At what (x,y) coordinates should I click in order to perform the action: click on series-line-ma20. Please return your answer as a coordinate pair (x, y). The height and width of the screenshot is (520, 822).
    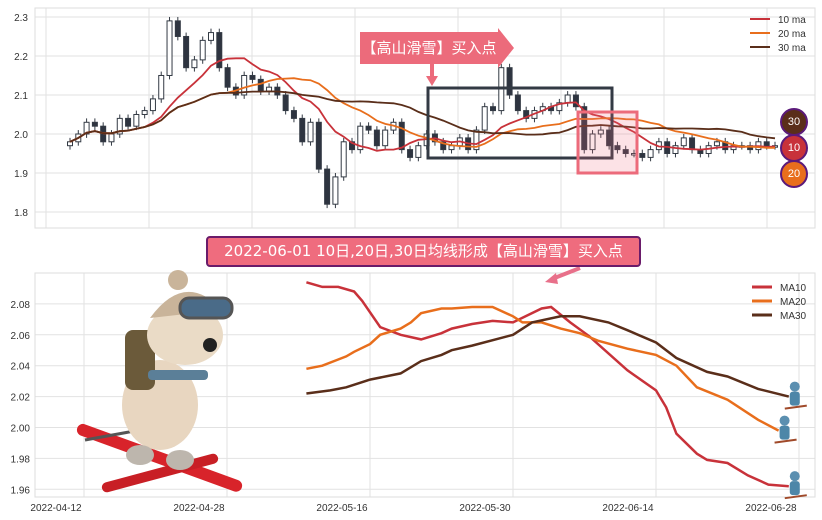
    Looking at the image, I should click on (543, 368).